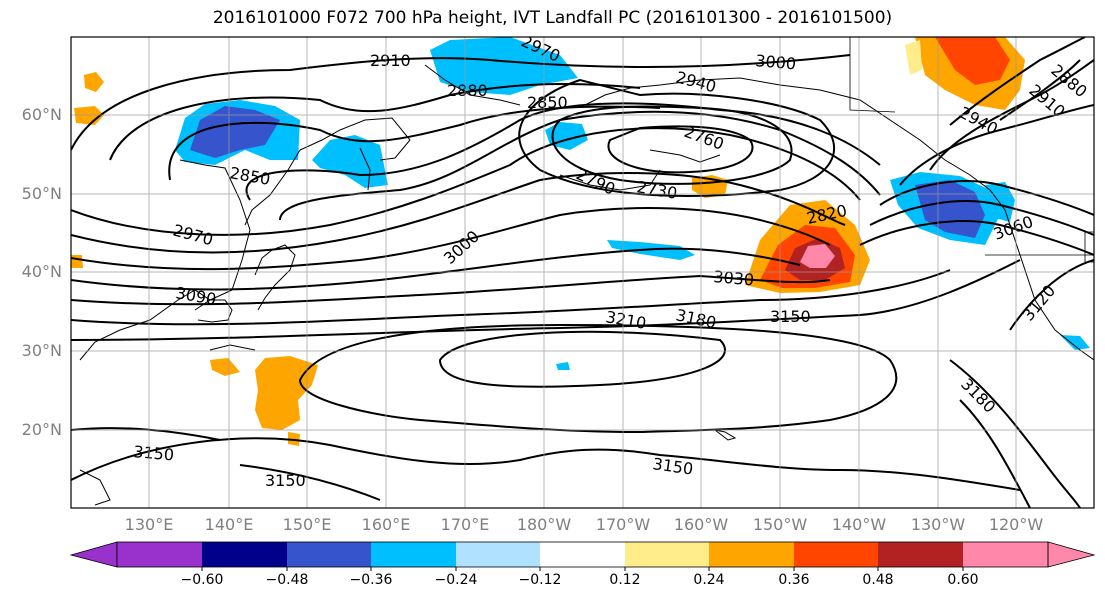  What do you see at coordinates (235, 132) in the screenshot?
I see `midblue-region-okhotsk` at bounding box center [235, 132].